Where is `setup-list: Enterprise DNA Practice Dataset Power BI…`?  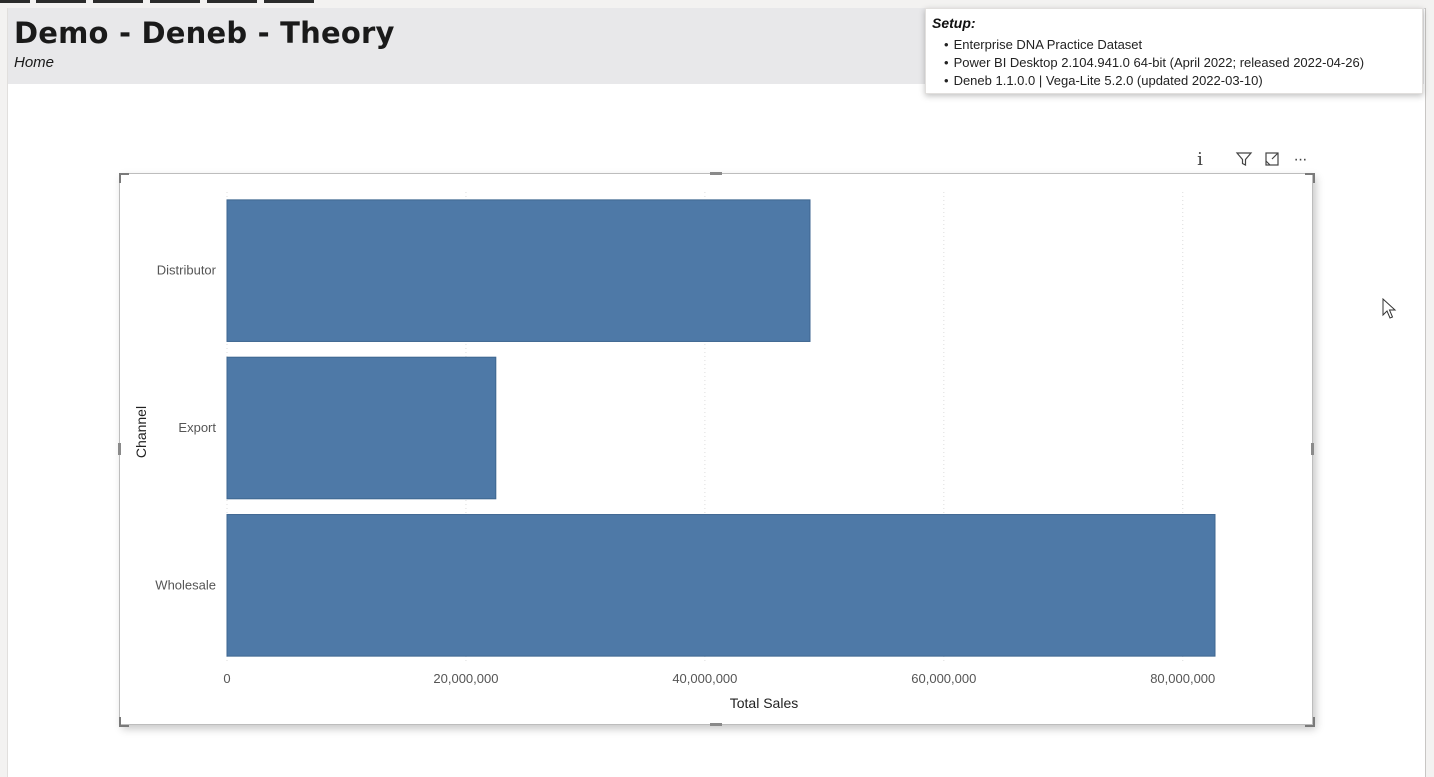 setup-list: Enterprise DNA Practice Dataset Power BI… is located at coordinates (1154, 63).